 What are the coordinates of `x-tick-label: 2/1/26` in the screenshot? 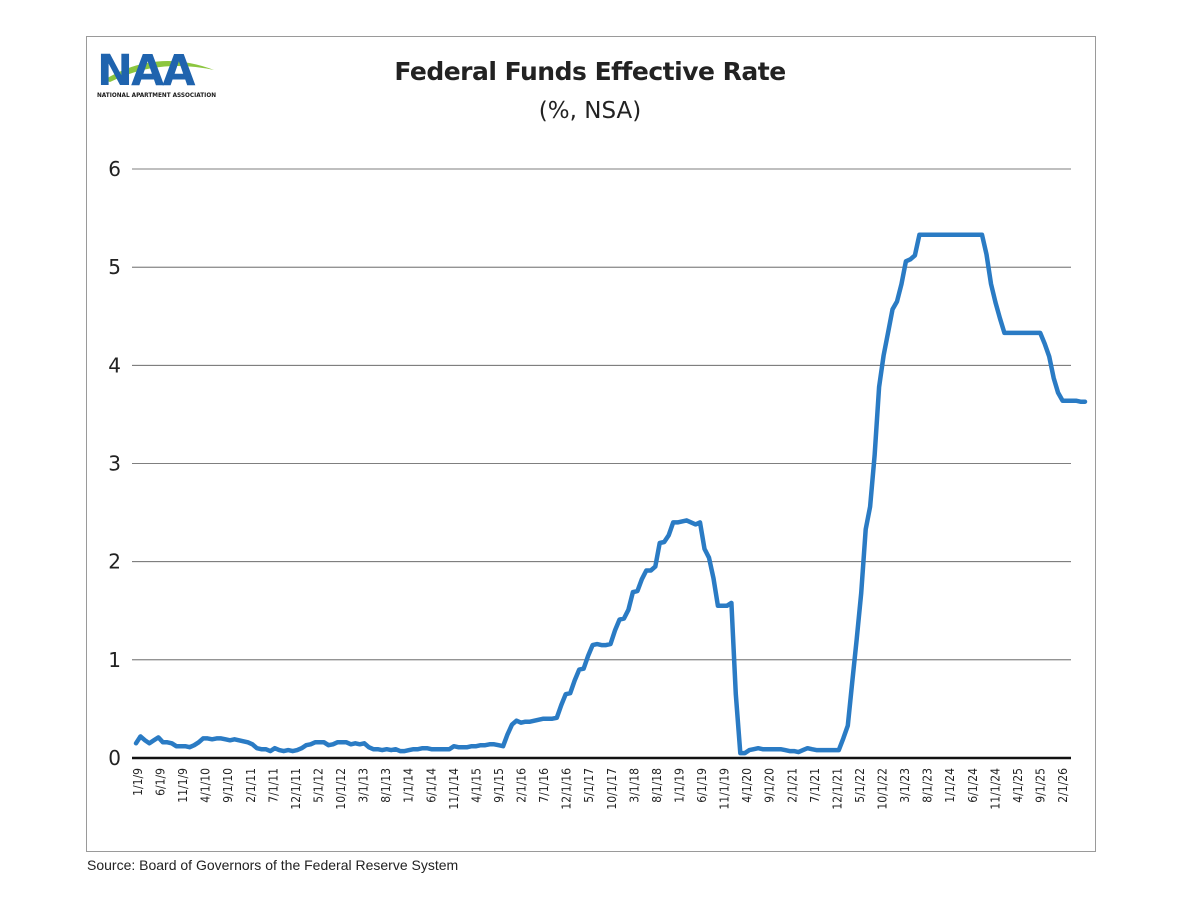 It's located at (1063, 785).